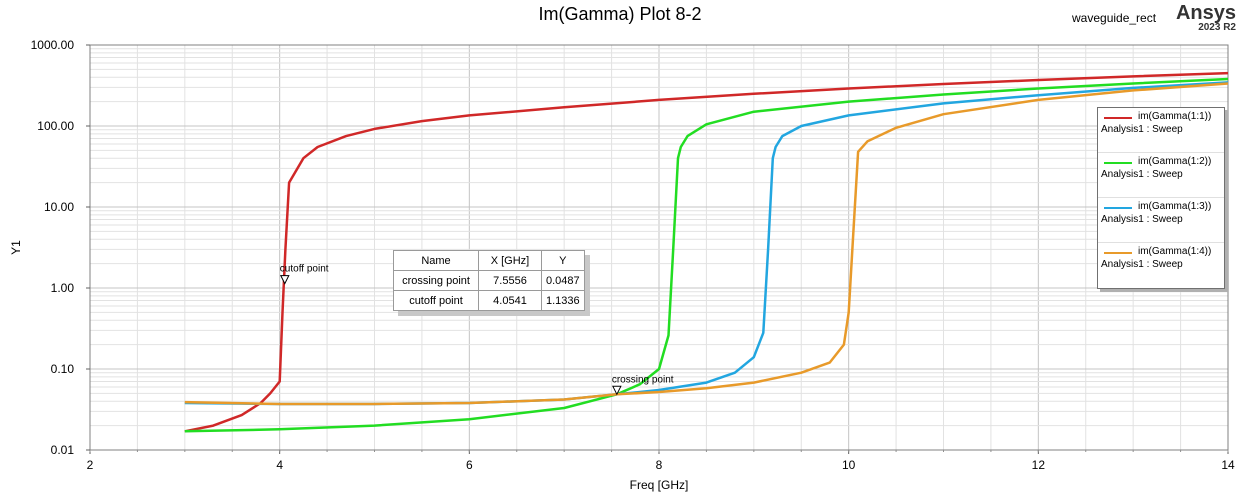 The width and height of the screenshot is (1240, 492). Describe the element at coordinates (59, 207) in the screenshot. I see `y-tick-label: 10.00` at that location.